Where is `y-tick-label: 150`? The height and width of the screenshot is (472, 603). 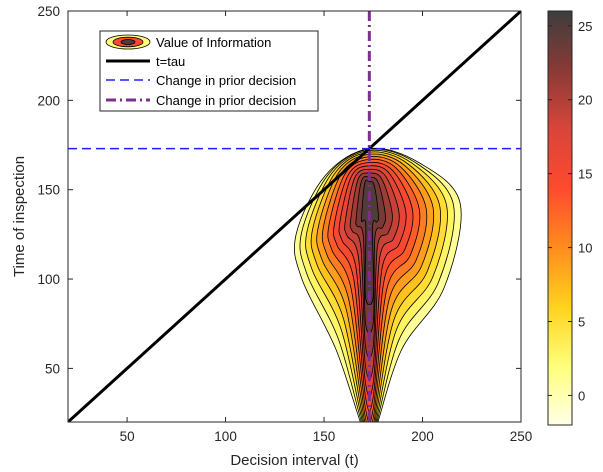
y-tick-label: 150 is located at coordinates (48, 190).